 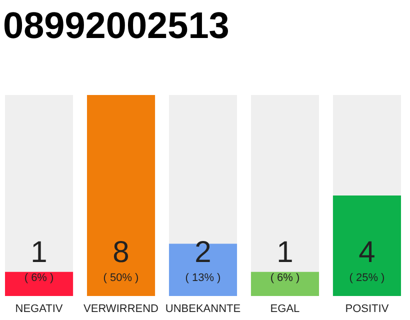 What do you see at coordinates (285, 309) in the screenshot?
I see `x-tick-label: EGAL` at bounding box center [285, 309].